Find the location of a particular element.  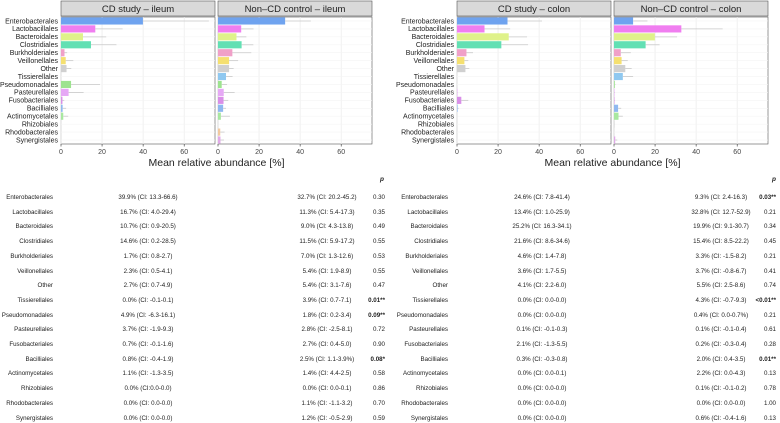

table-row-label: Rhodobacterales is located at coordinates (424, 403).